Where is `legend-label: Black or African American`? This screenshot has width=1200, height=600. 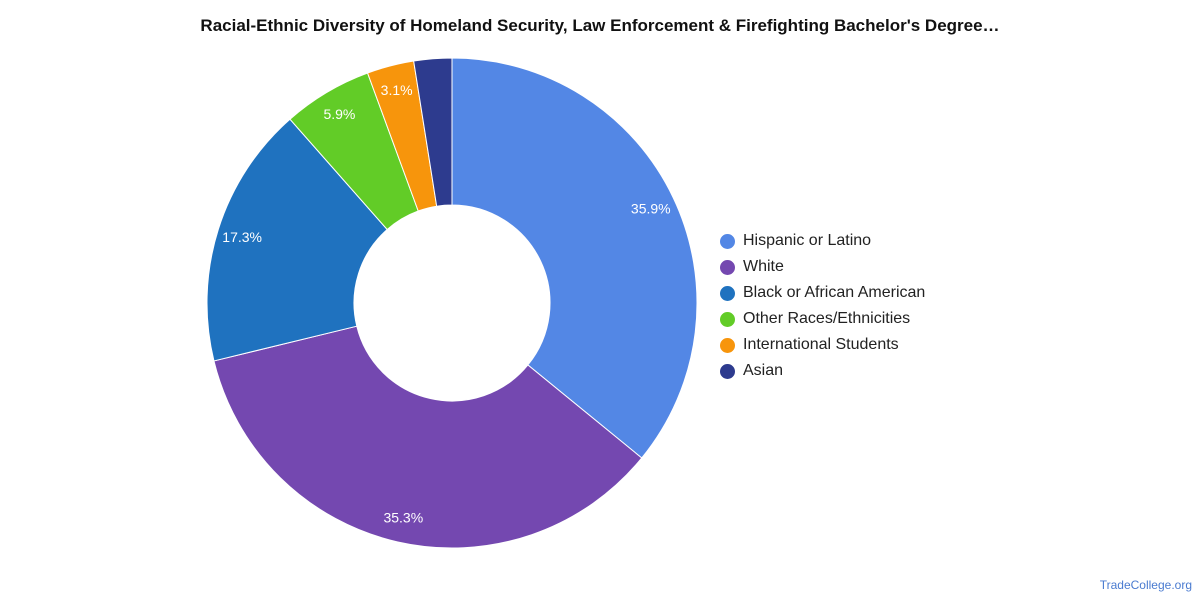 legend-label: Black or African American is located at coordinates (834, 292).